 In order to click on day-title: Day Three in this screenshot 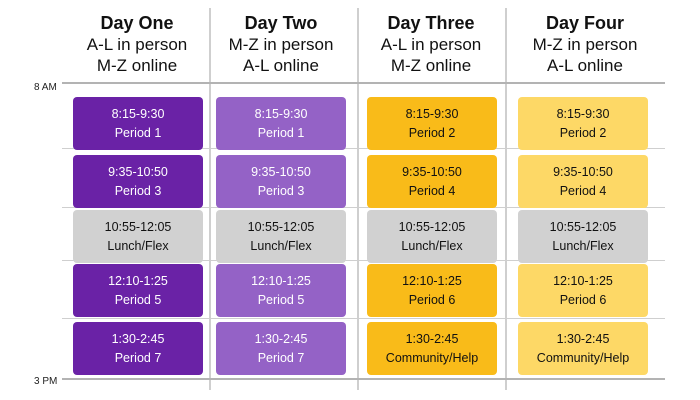, I will do `click(431, 23)`.